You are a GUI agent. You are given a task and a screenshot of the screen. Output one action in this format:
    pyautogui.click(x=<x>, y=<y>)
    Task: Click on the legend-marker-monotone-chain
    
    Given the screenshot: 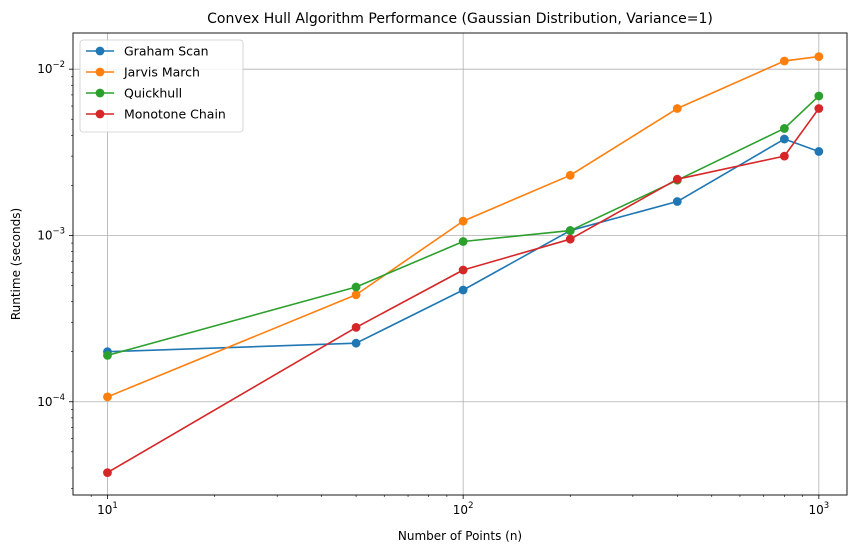 What is the action you would take?
    pyautogui.click(x=100, y=114)
    